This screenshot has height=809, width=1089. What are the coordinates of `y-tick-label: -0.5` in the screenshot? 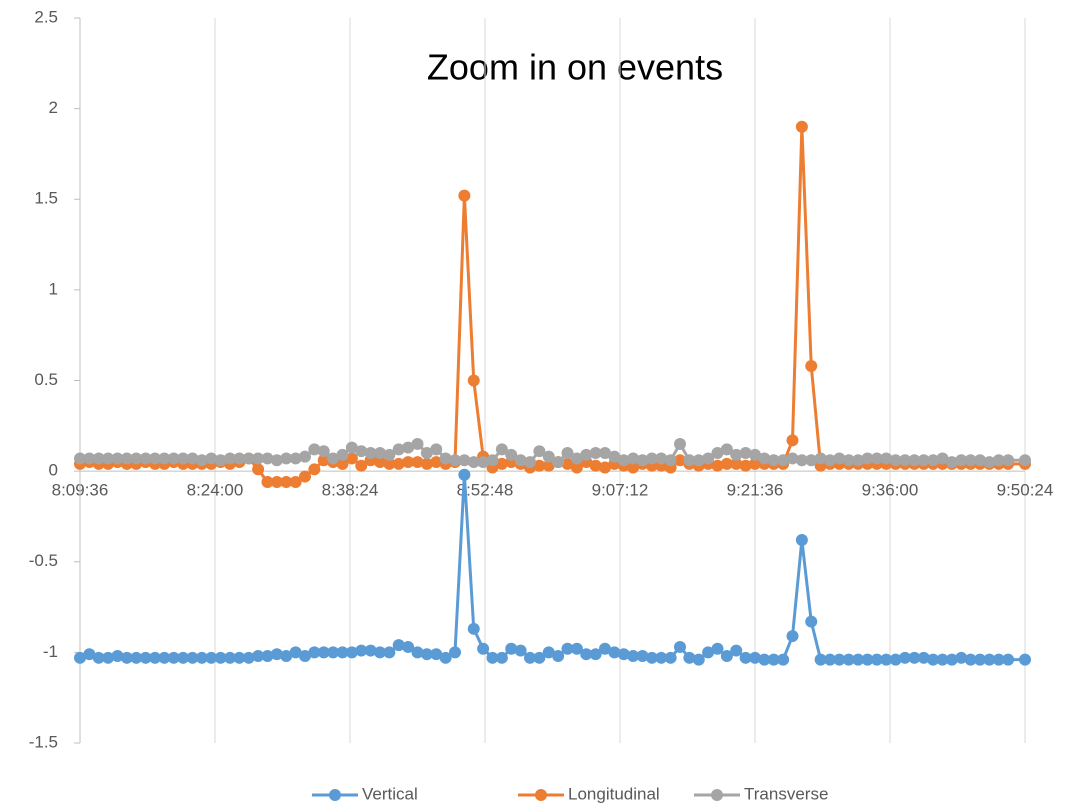 It's located at (43, 560).